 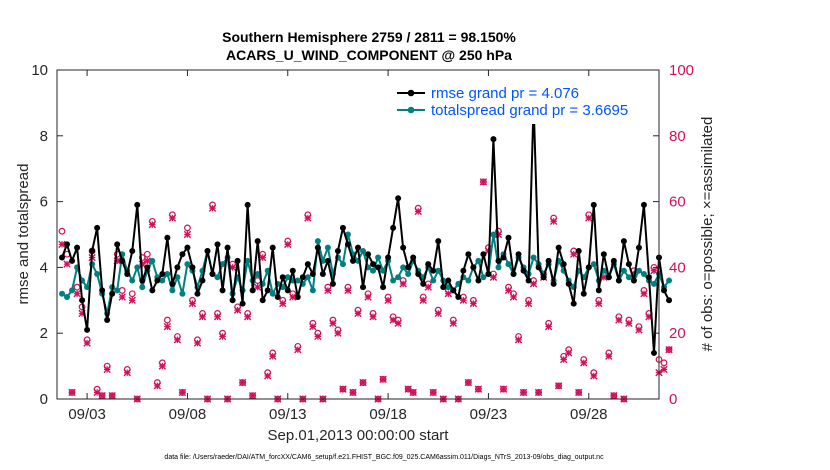 What do you see at coordinates (288, 414) in the screenshot?
I see `x-tick-label: 09/13` at bounding box center [288, 414].